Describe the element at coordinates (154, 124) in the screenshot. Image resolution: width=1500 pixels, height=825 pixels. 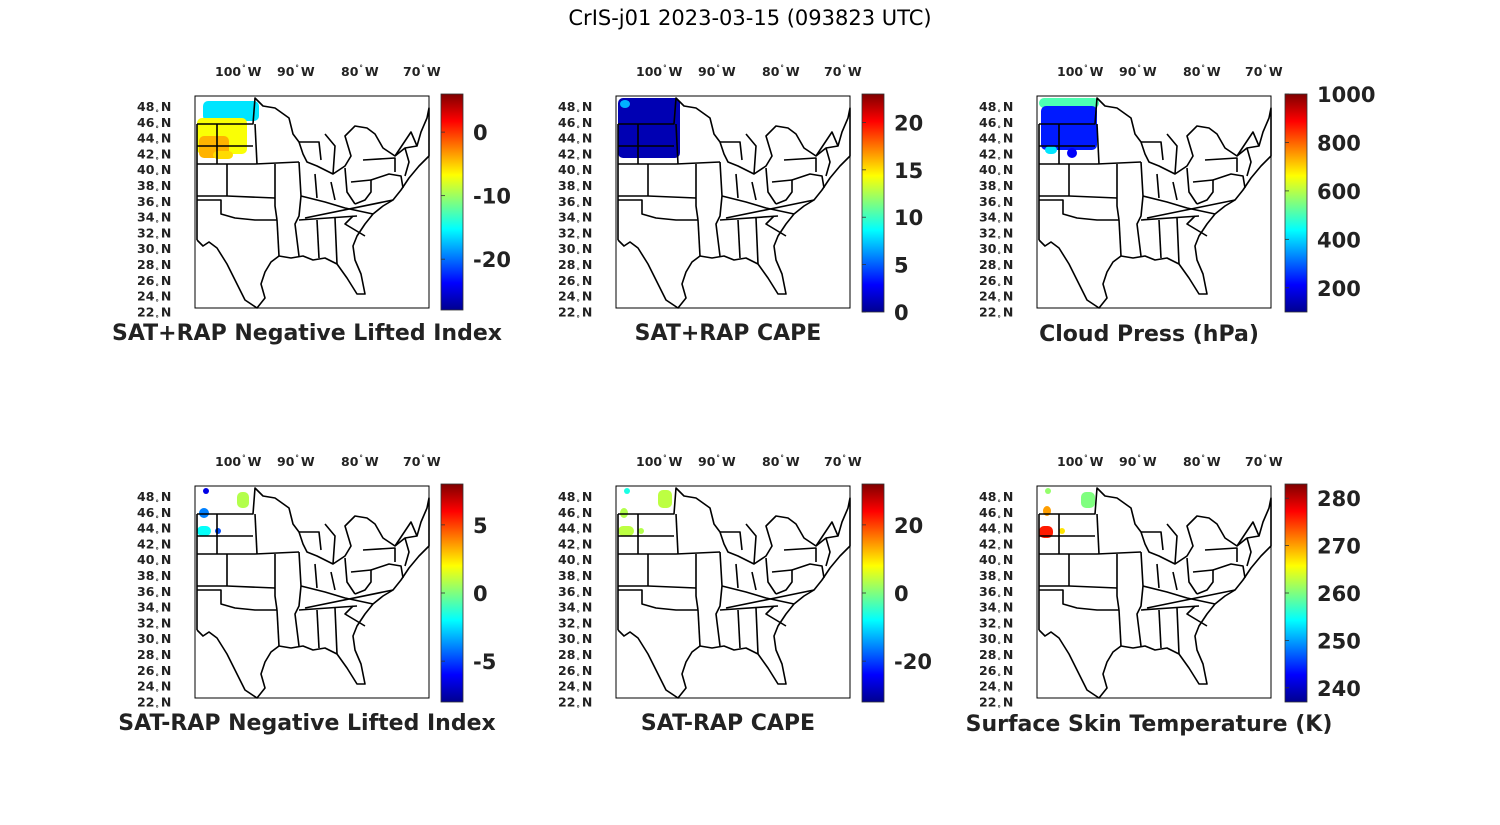
I see `latitude-tick-label: 46° N` at that location.